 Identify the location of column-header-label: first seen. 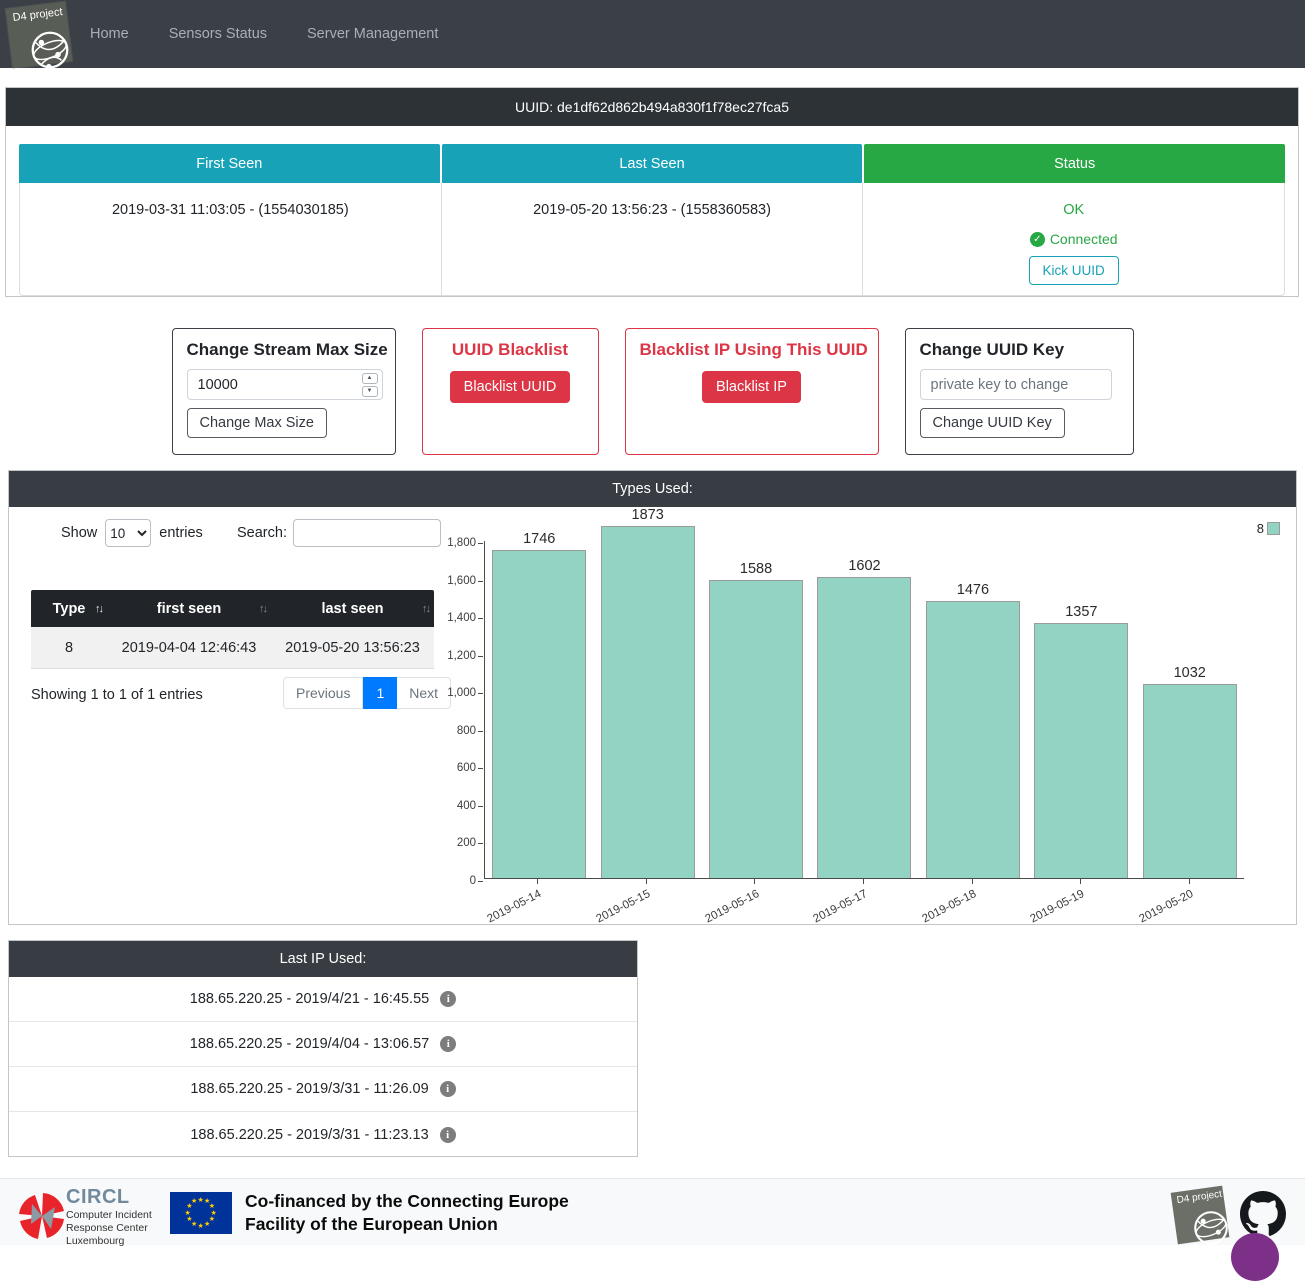
(189, 608).